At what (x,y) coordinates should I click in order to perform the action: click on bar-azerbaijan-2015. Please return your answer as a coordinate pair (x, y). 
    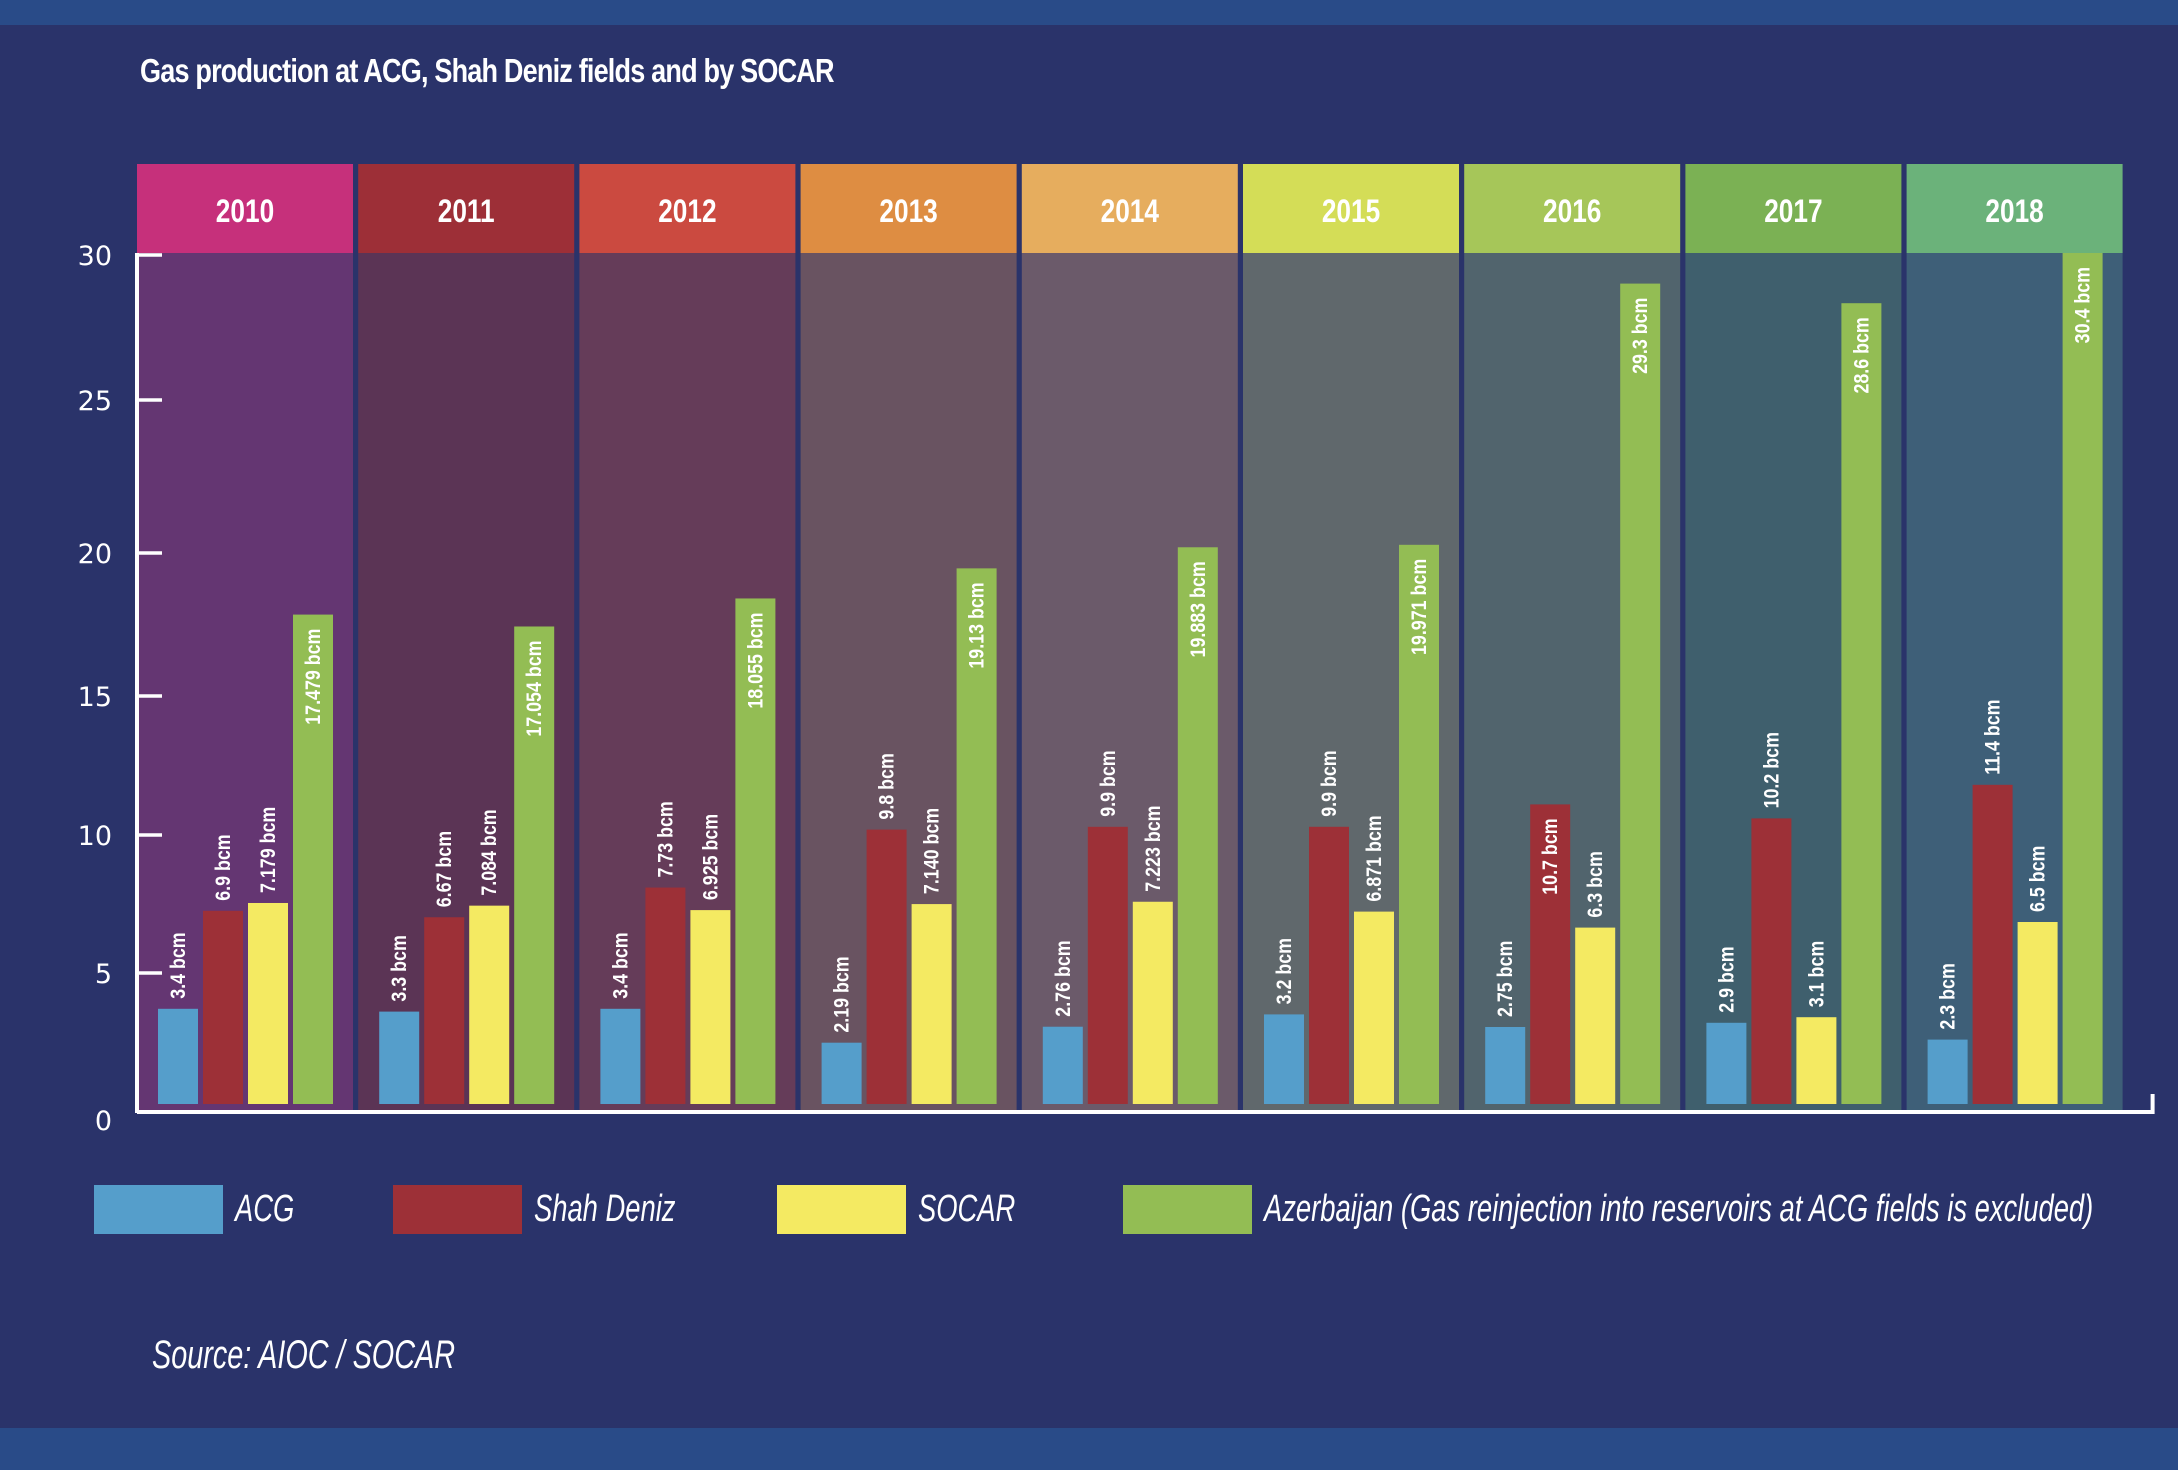
    Looking at the image, I should click on (1419, 824).